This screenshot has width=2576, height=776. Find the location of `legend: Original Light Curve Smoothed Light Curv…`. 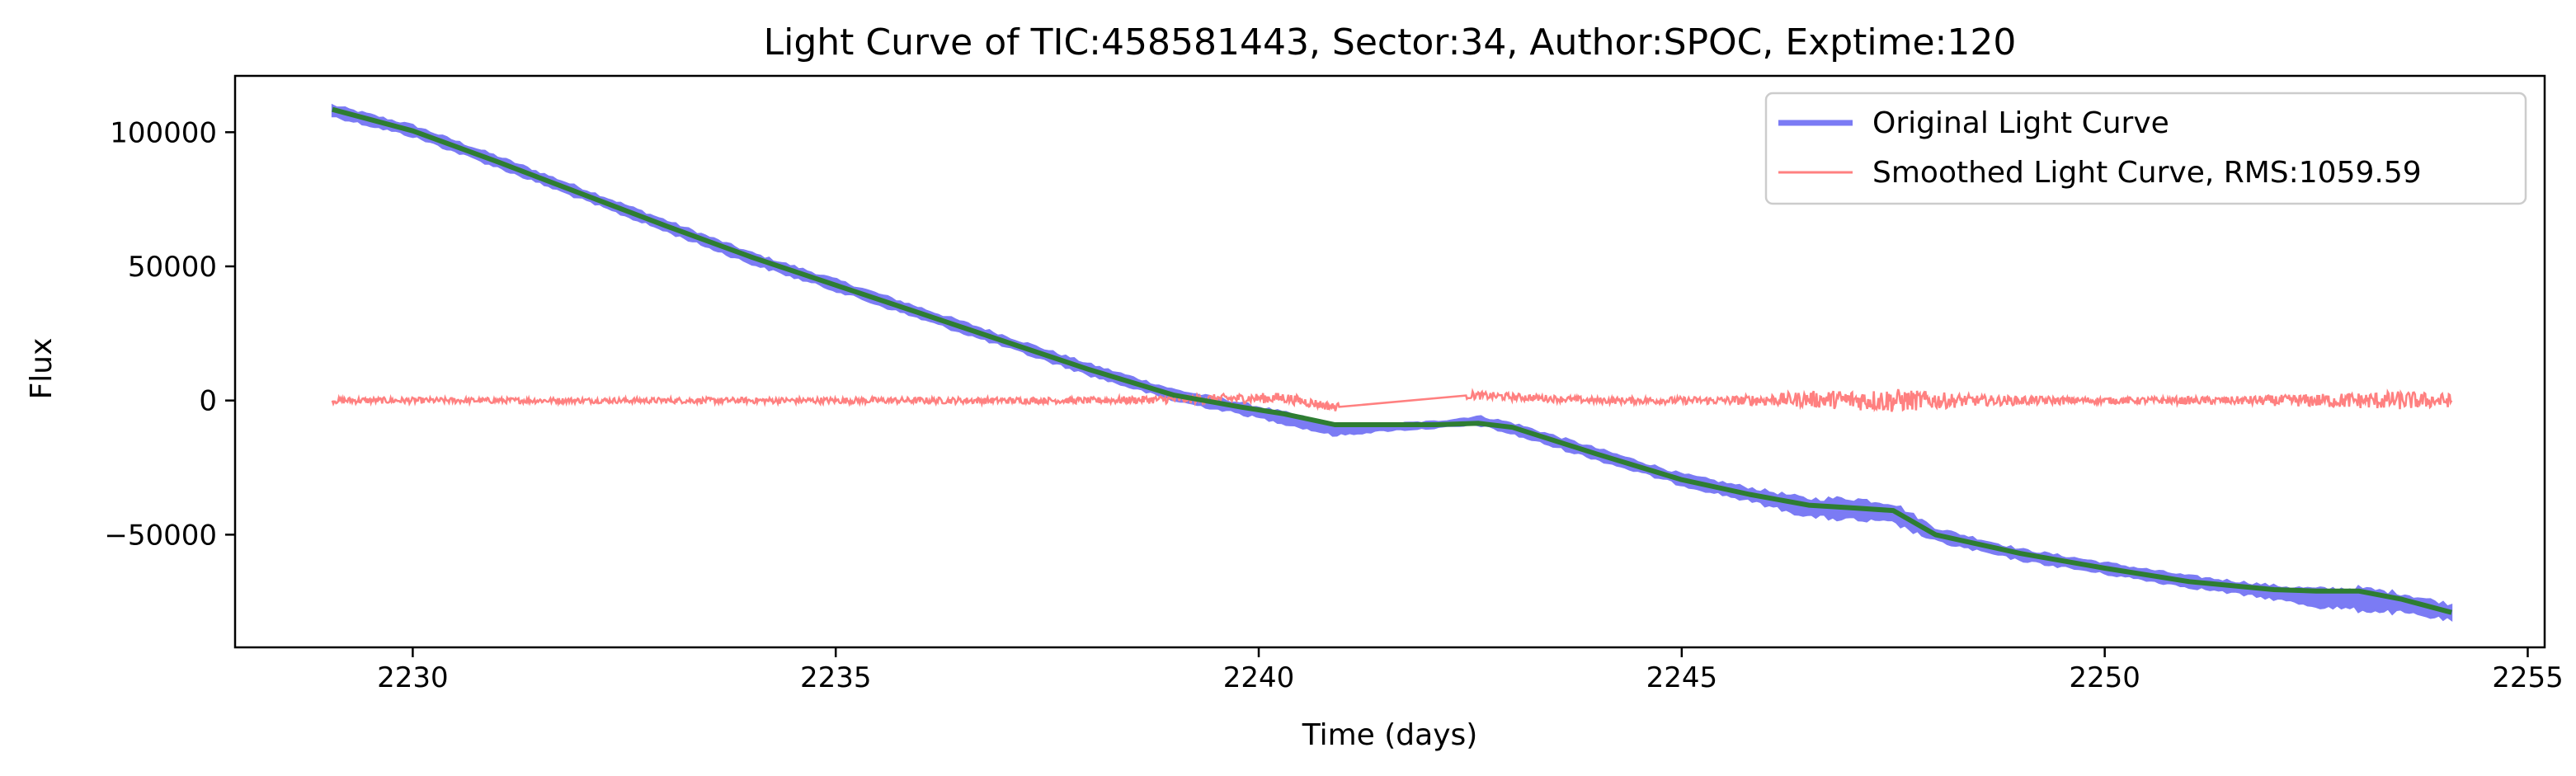

legend: Original Light Curve Smoothed Light Curv… is located at coordinates (2145, 148).